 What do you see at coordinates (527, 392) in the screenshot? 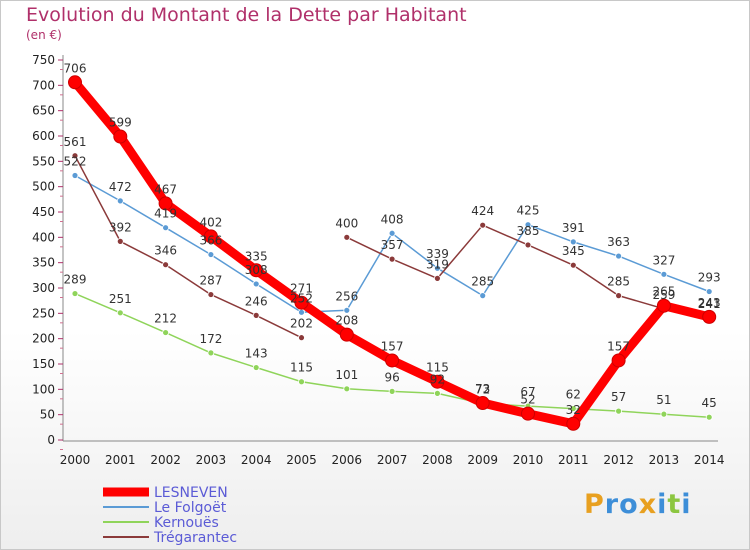
I see `data-label-kernoues: 67` at bounding box center [527, 392].